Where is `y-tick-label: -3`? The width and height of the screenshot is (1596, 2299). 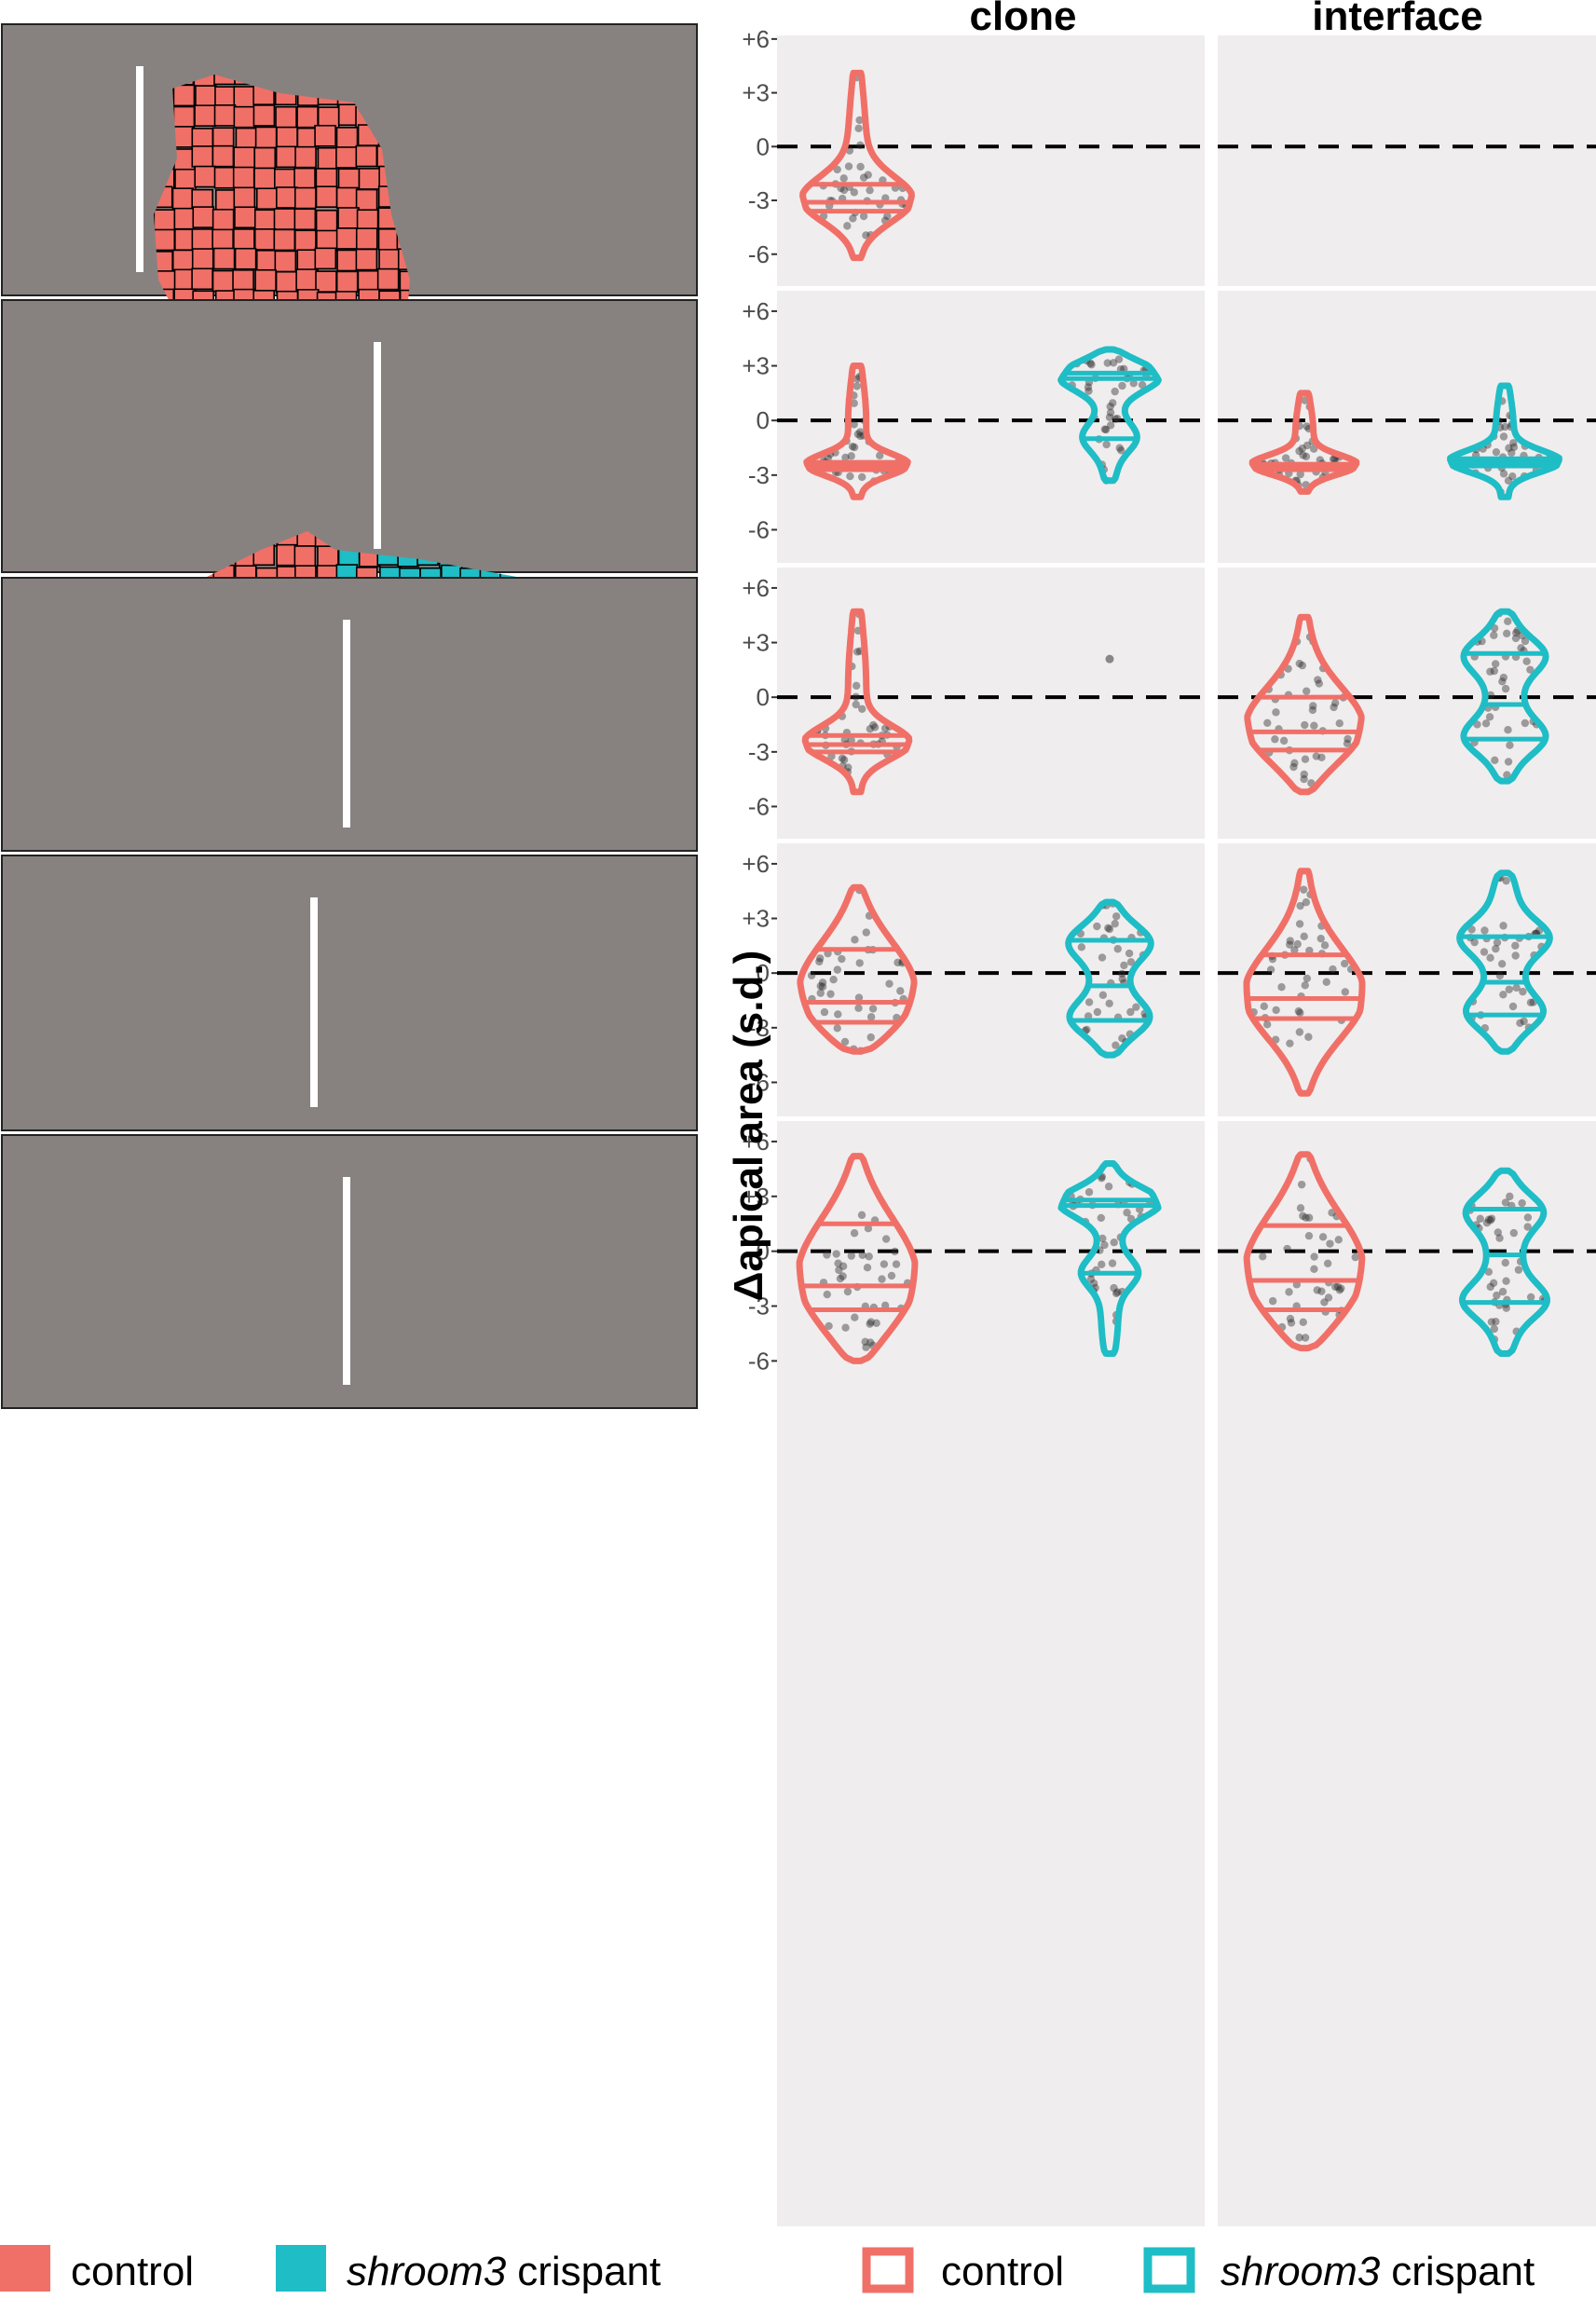
y-tick-label: -3 is located at coordinates (759, 1028).